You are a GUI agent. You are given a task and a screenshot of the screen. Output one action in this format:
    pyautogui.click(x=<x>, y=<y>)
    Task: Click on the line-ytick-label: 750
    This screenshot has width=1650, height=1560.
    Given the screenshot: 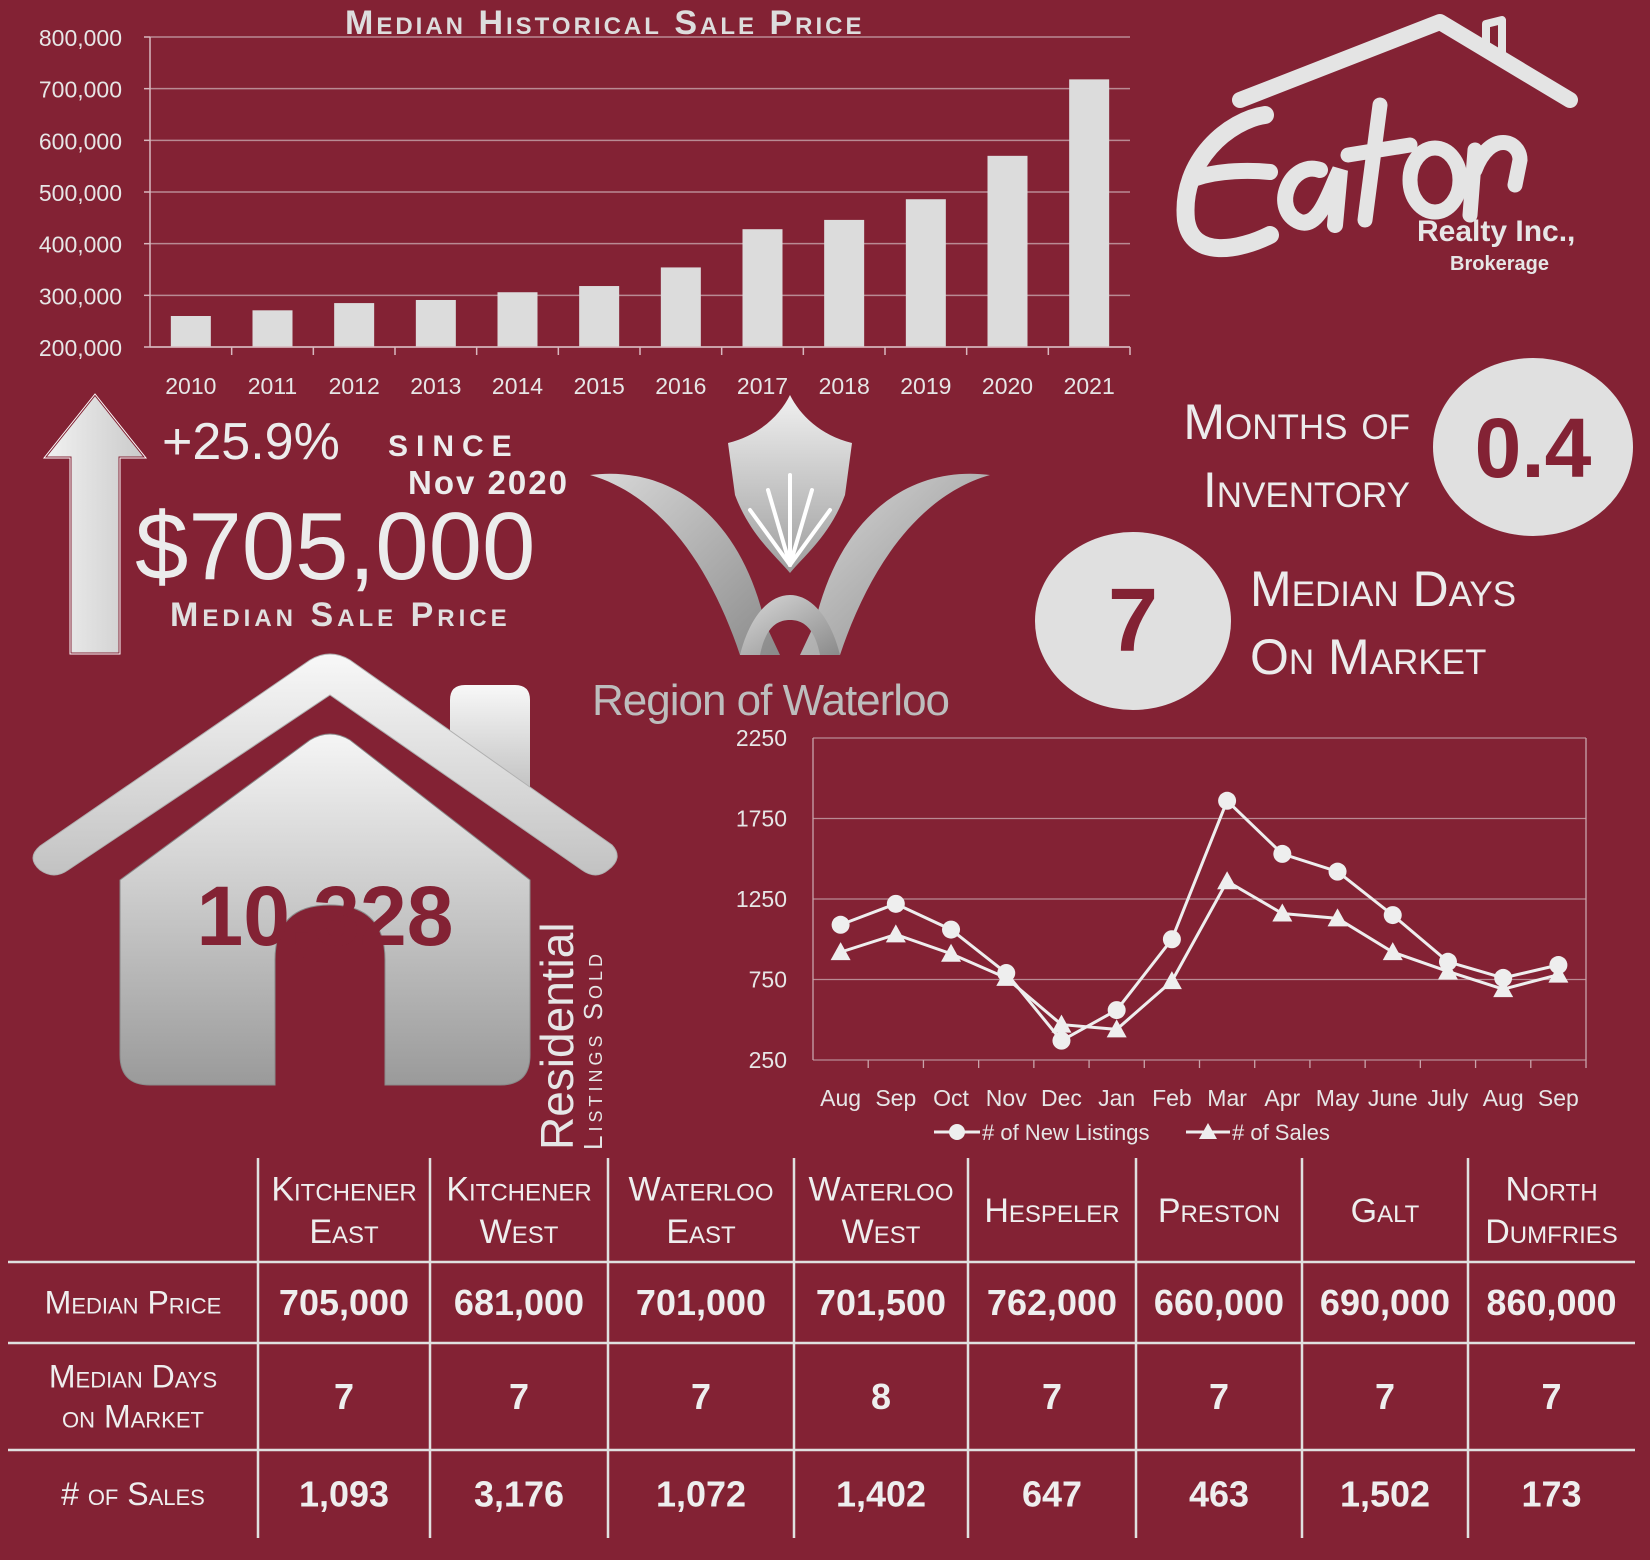 What is the action you would take?
    pyautogui.click(x=768, y=980)
    